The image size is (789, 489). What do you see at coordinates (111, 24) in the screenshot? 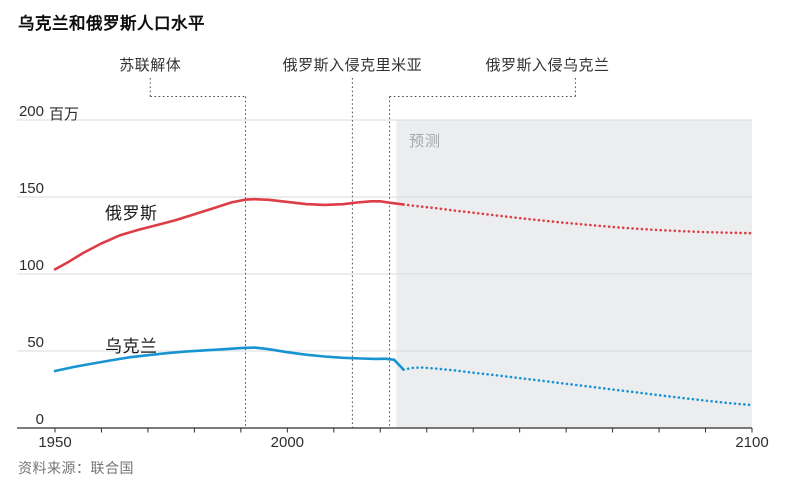
I see `chart-title: 乌克兰和俄罗斯人口水平` at bounding box center [111, 24].